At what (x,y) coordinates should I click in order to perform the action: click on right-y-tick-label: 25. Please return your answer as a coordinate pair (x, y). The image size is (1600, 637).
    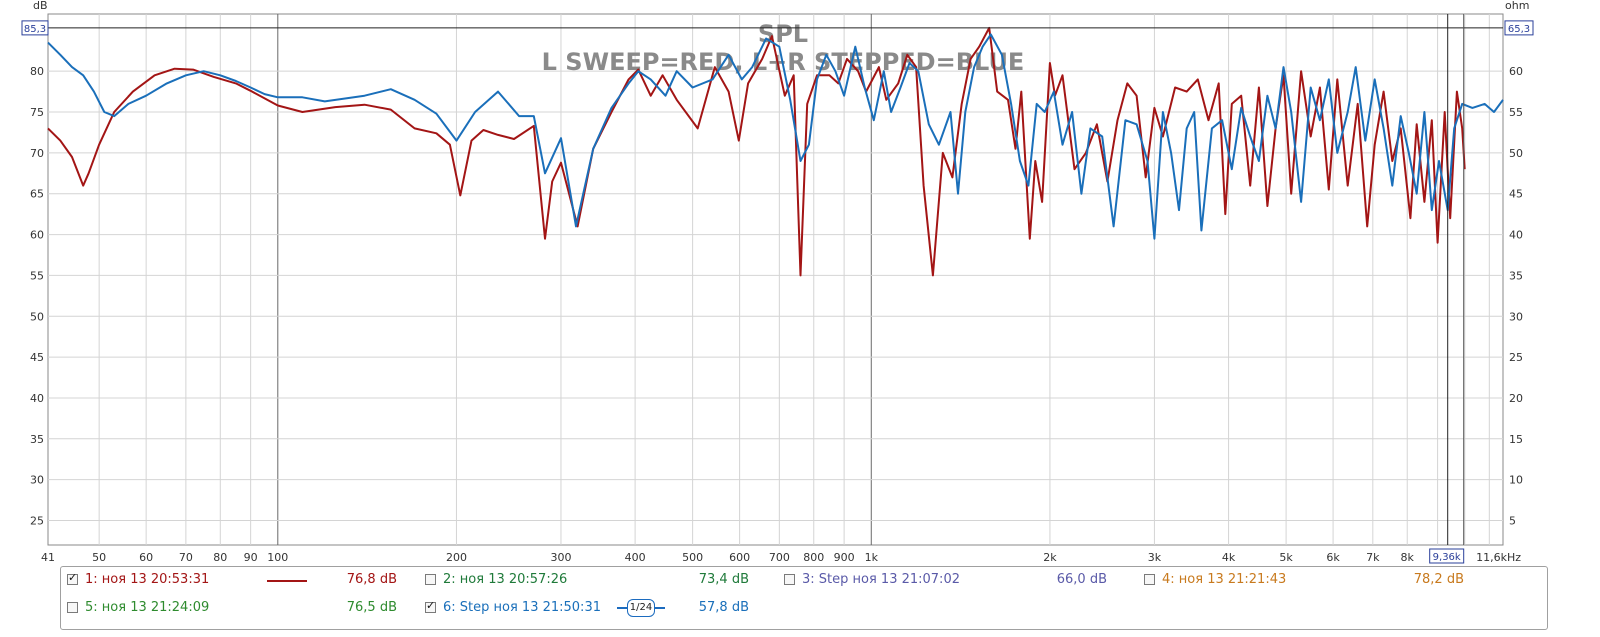
    Looking at the image, I should click on (1516, 357).